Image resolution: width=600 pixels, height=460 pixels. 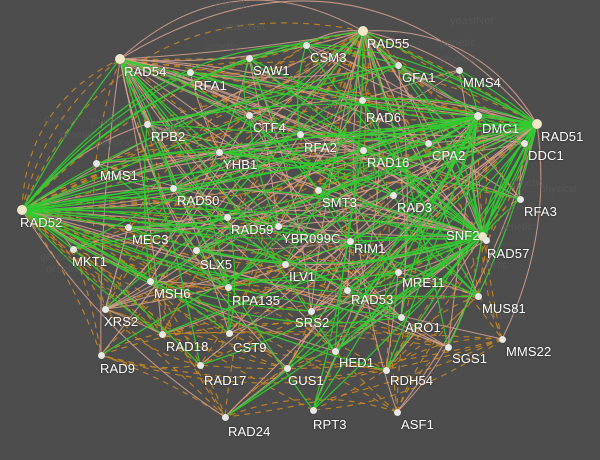 What do you see at coordinates (173, 188) in the screenshot?
I see `node-rad50` at bounding box center [173, 188].